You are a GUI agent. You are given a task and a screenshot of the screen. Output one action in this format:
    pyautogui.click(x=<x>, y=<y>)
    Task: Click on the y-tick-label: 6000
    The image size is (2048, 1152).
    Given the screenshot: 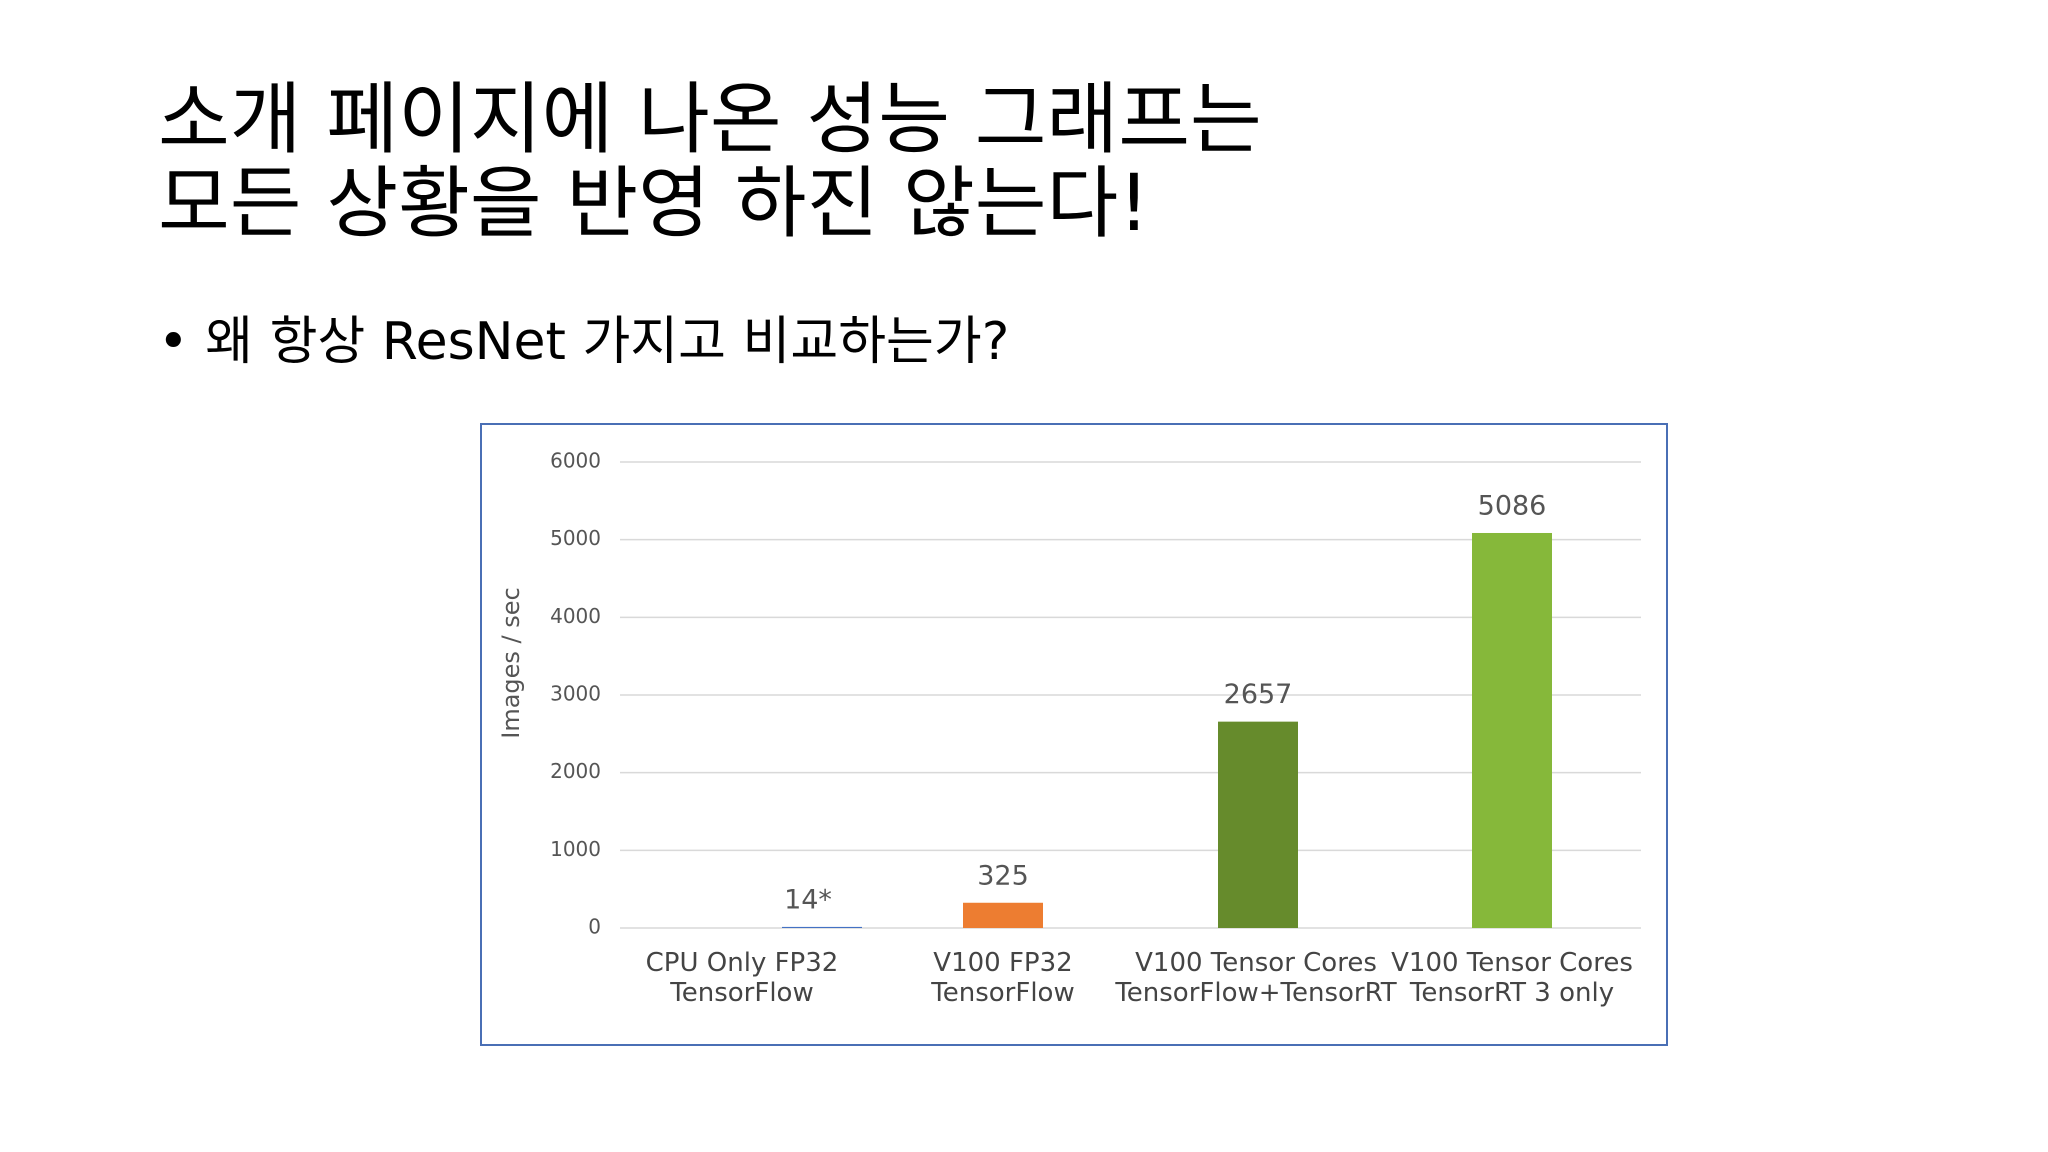 What is the action you would take?
    pyautogui.click(x=575, y=461)
    